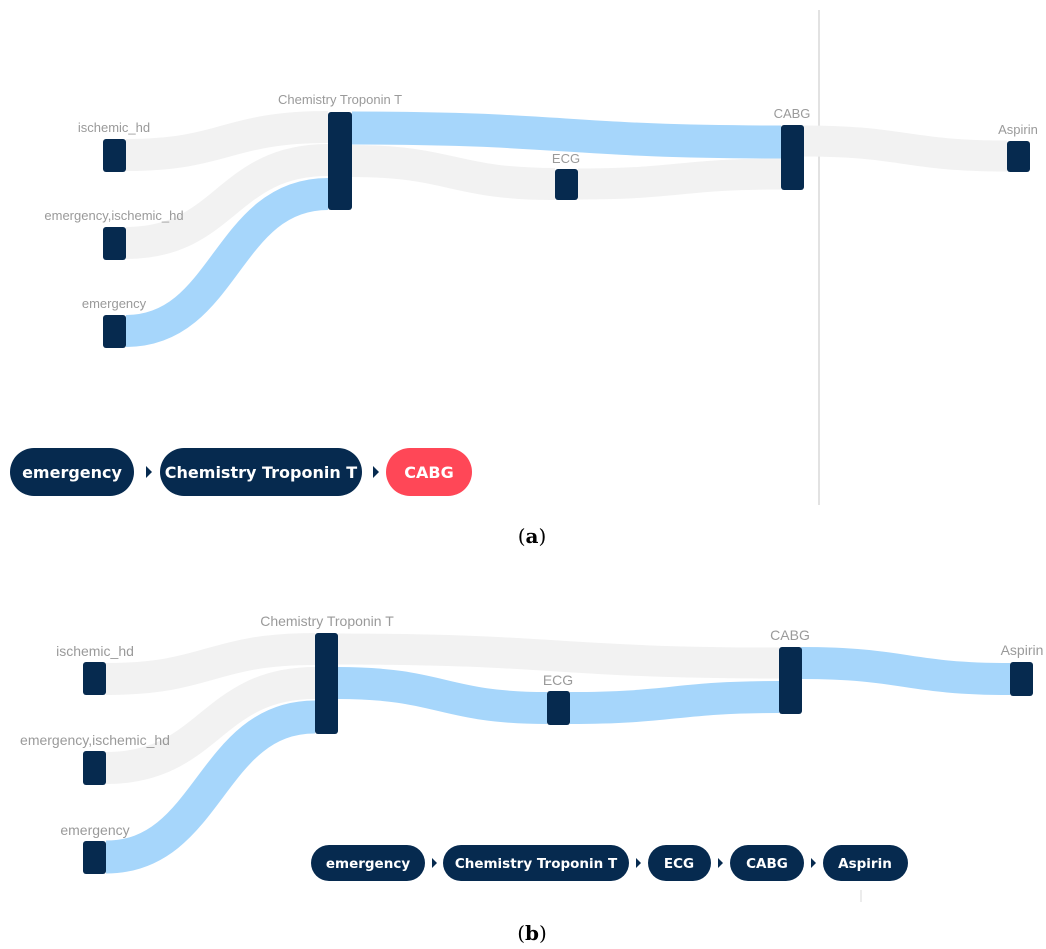 The width and height of the screenshot is (1046, 949). I want to click on crumb-cabg, so click(767, 863).